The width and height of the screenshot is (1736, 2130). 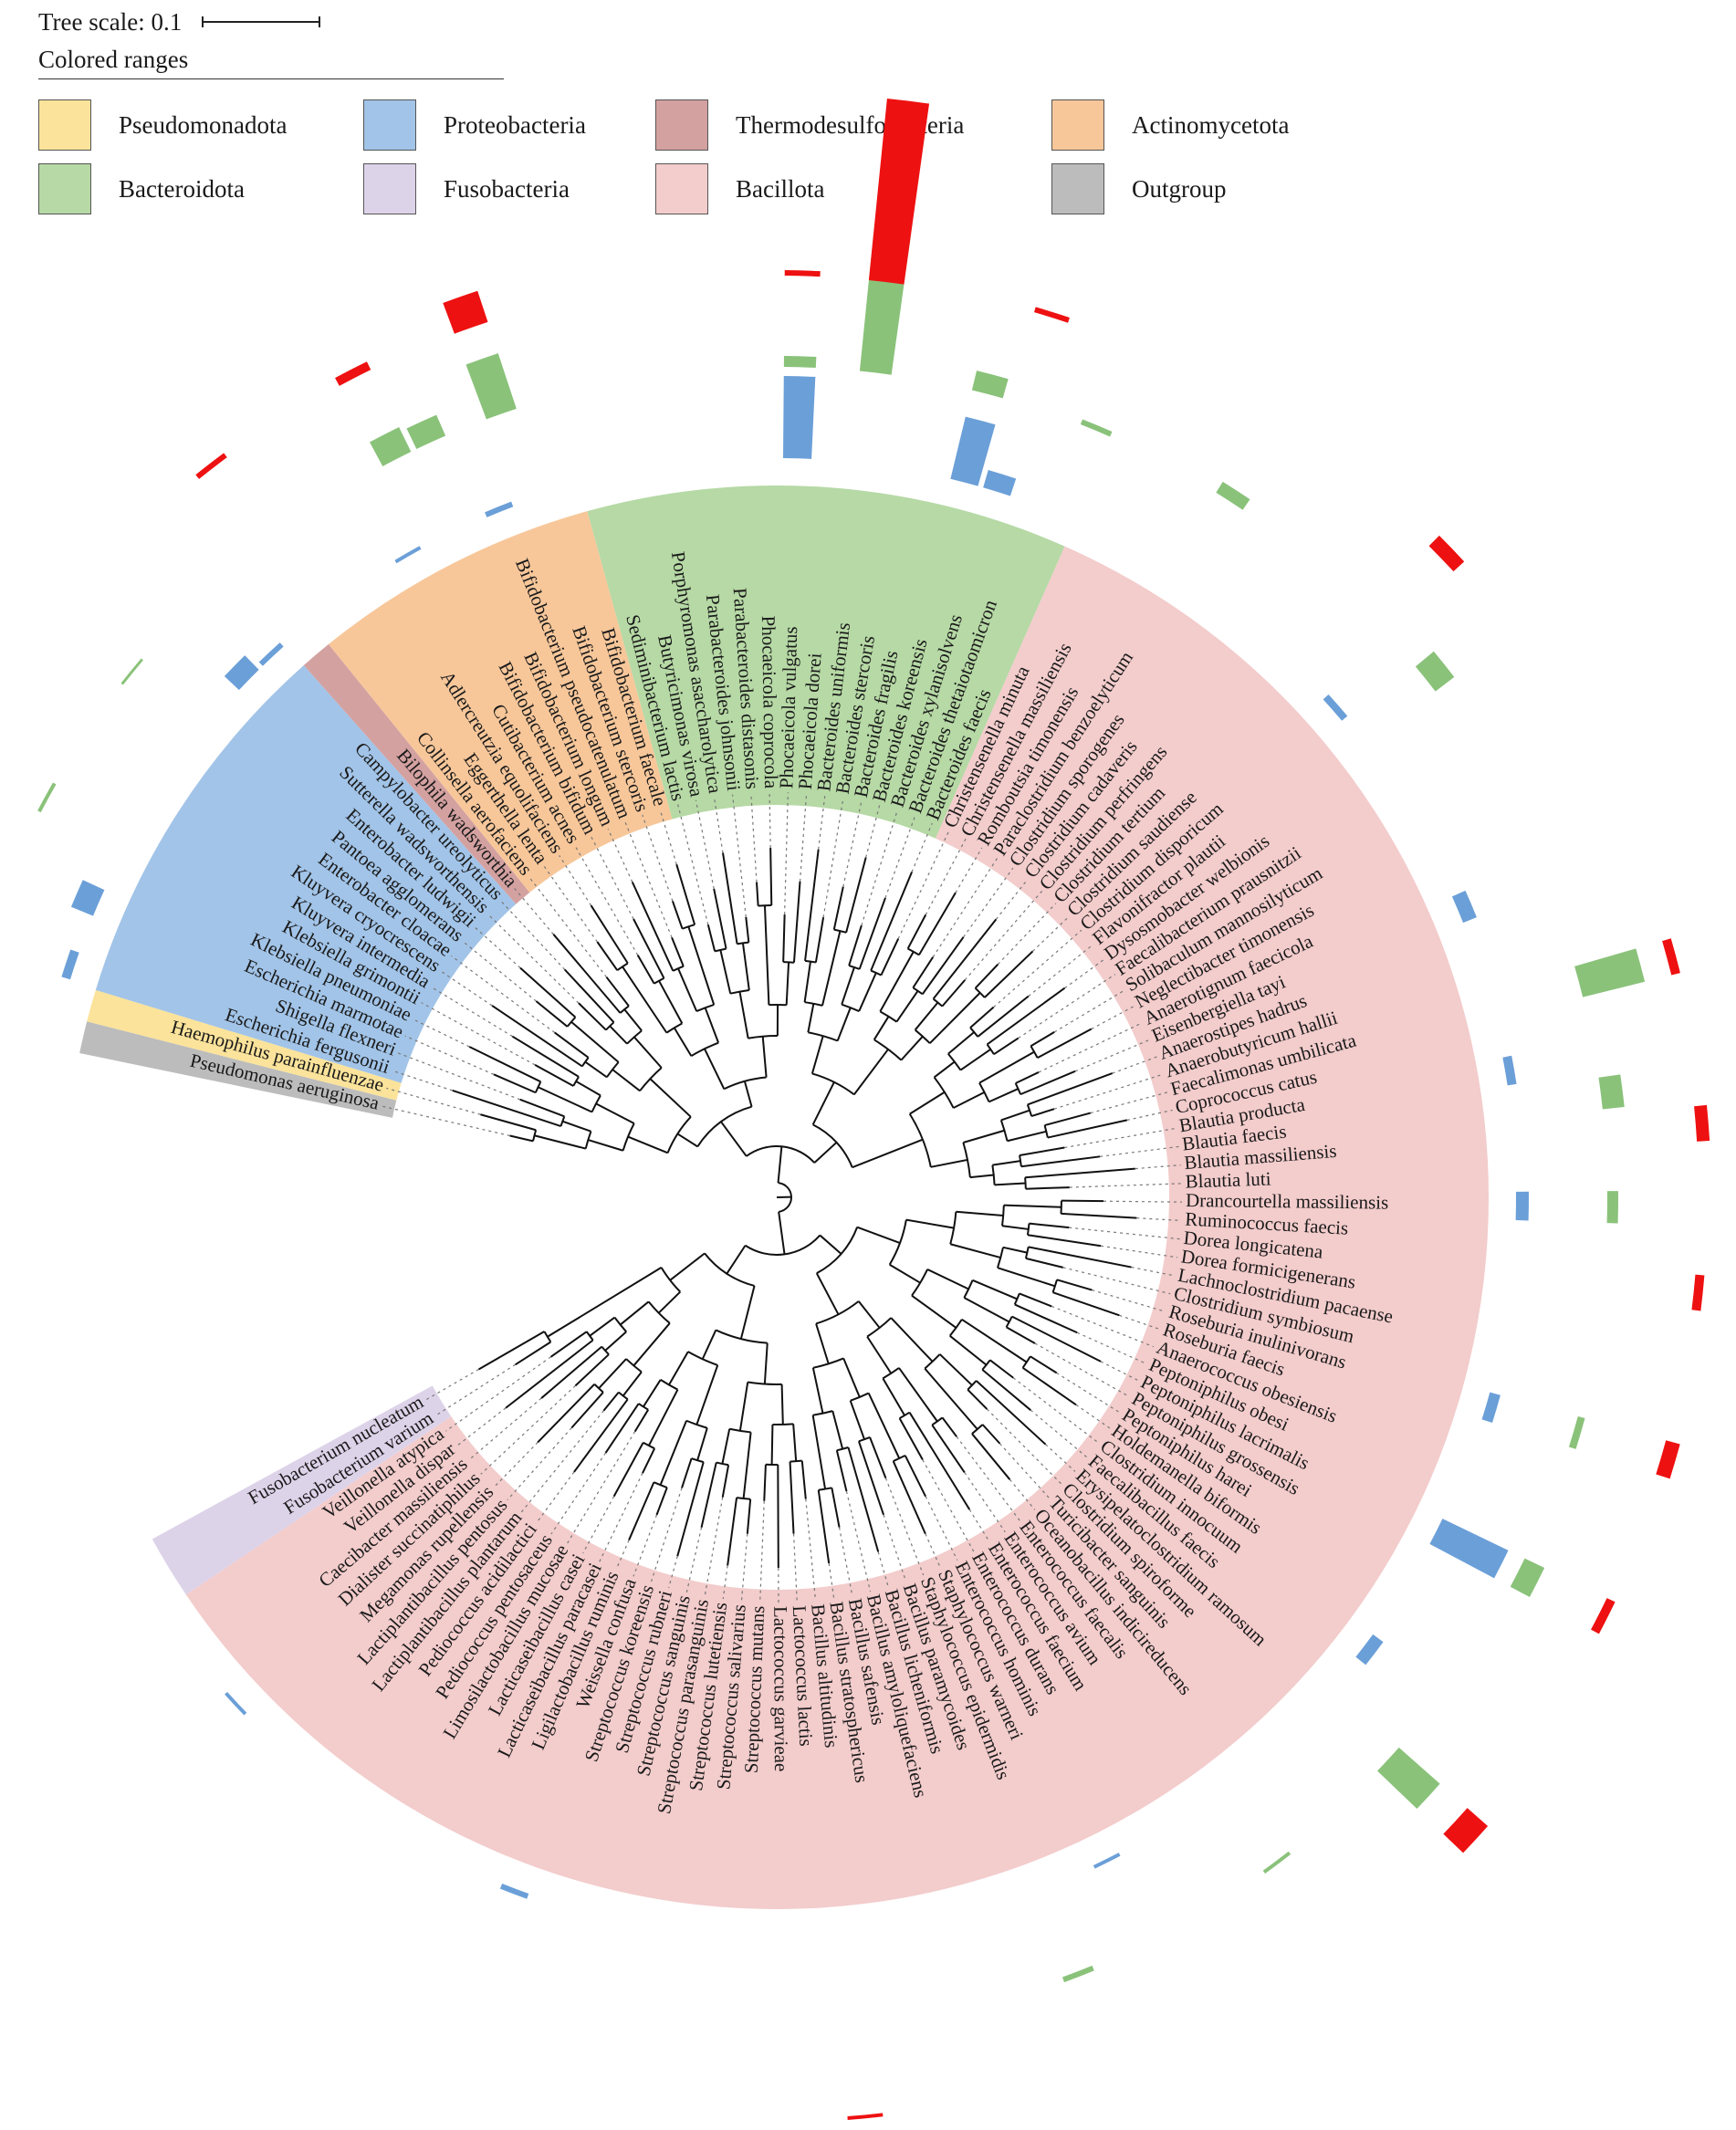 What do you see at coordinates (1077, 189) in the screenshot?
I see `legend-swatch` at bounding box center [1077, 189].